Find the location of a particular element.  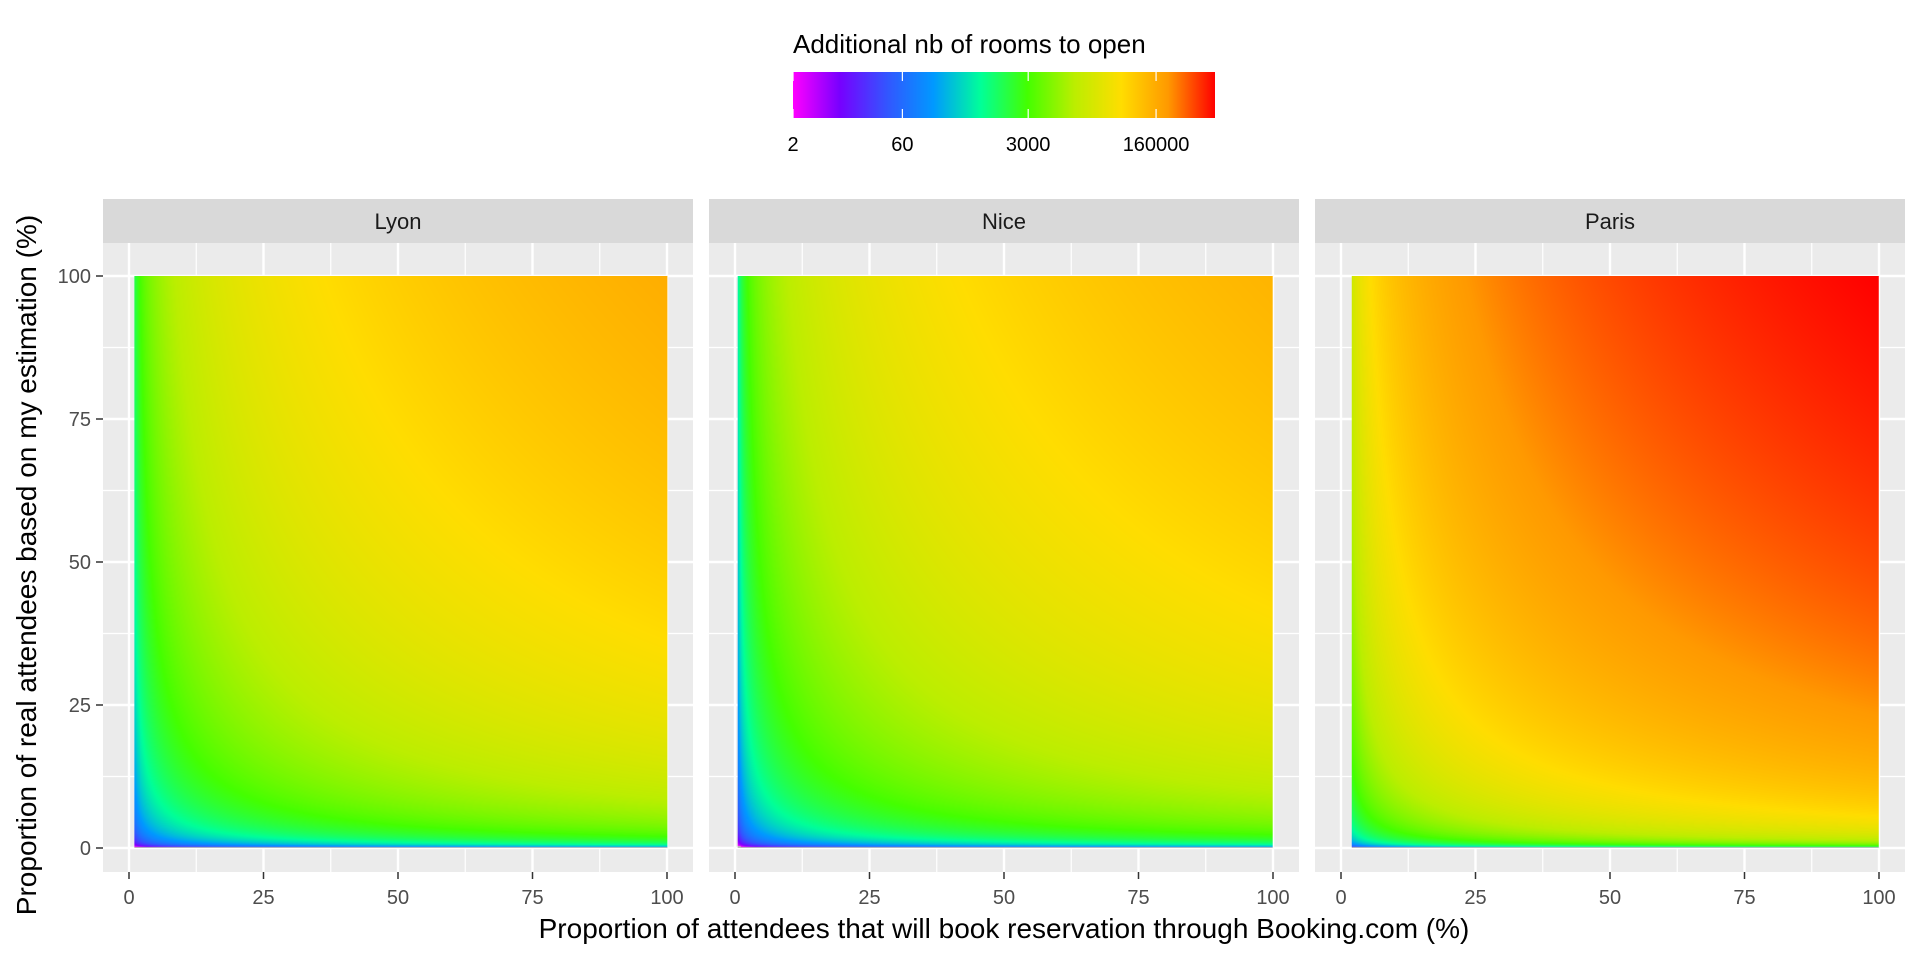

legend-tick-label: 160000 is located at coordinates (1156, 145).